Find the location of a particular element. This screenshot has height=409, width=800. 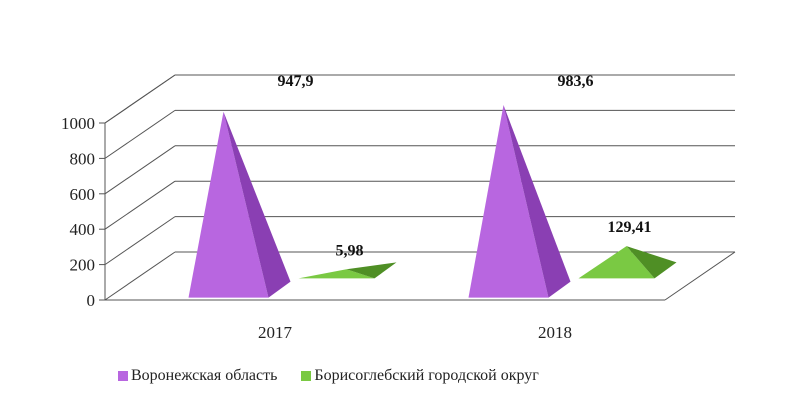

y-tick-label: 600 is located at coordinates (83, 194).